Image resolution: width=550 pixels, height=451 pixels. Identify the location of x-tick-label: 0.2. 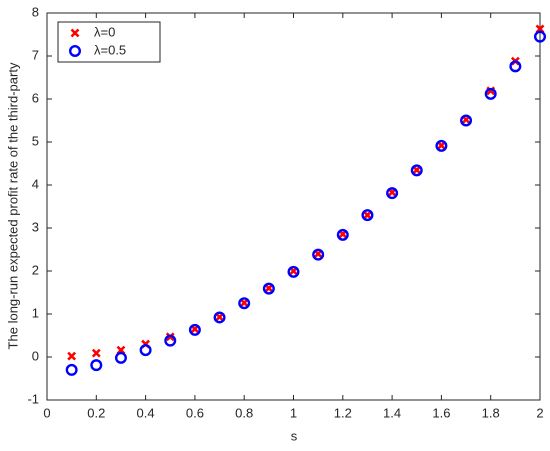
(96, 412).